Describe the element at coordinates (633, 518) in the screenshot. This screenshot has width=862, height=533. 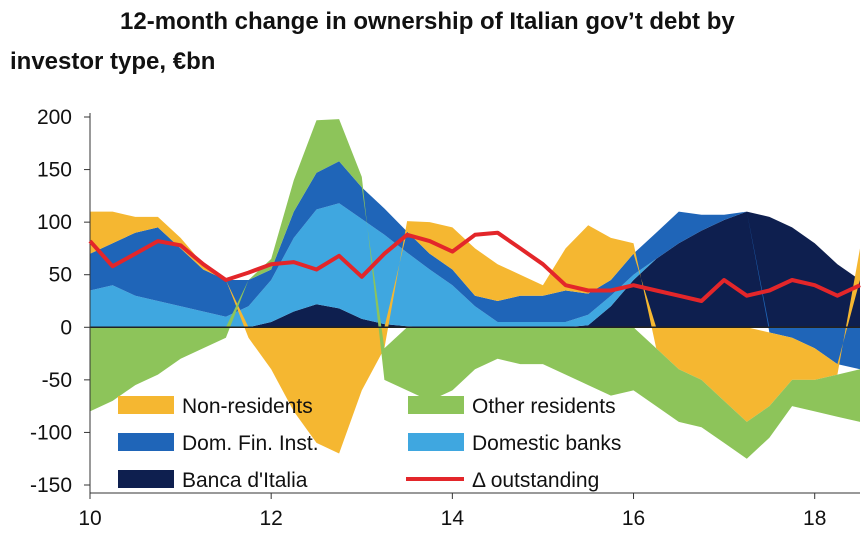
I see `x-tick-label: 16` at that location.